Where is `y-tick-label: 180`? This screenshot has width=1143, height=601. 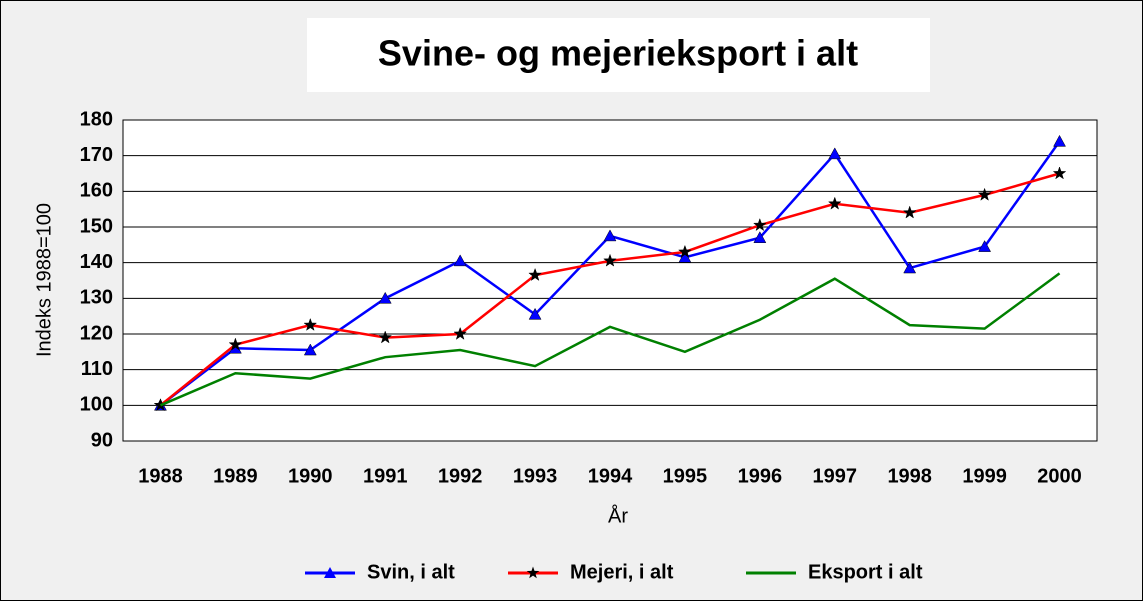
y-tick-label: 180 is located at coordinates (96, 119).